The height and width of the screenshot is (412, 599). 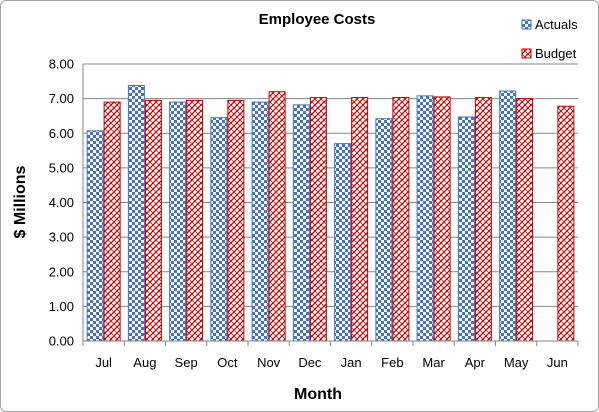 What do you see at coordinates (61, 133) in the screenshot?
I see `y-tick-label: 6.00` at bounding box center [61, 133].